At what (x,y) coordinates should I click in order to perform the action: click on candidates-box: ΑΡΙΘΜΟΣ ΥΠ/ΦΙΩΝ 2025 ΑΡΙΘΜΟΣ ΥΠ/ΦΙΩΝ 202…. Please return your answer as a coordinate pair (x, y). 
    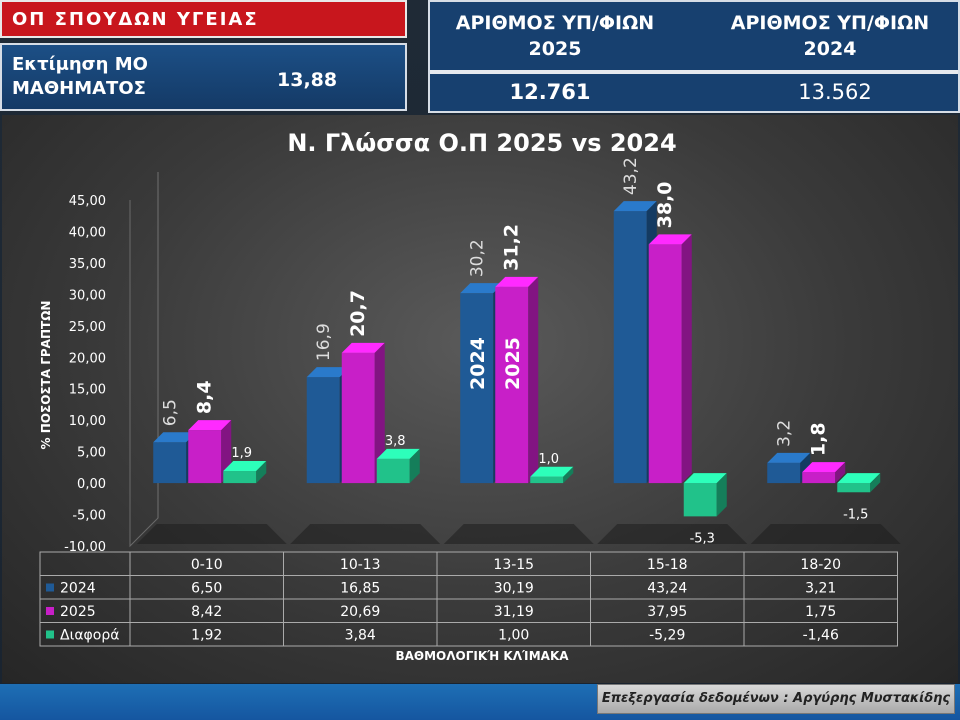
    Looking at the image, I should click on (694, 56).